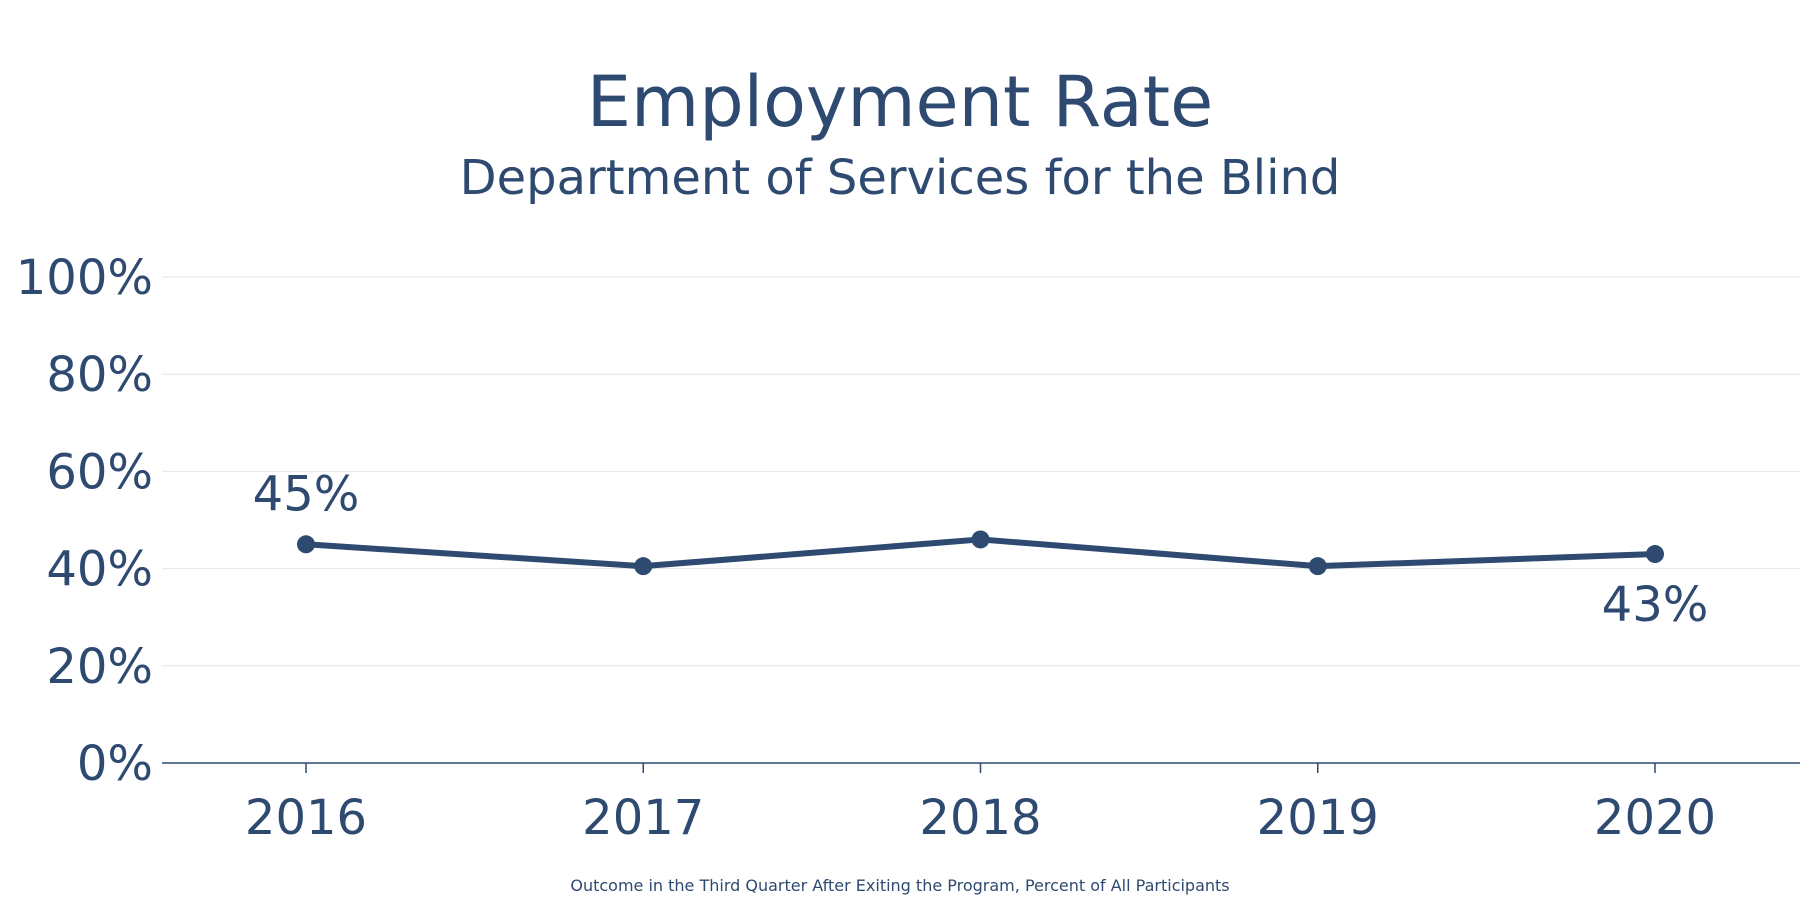 The height and width of the screenshot is (900, 1800). Describe the element at coordinates (99, 472) in the screenshot. I see `y-tick-label: 60%` at that location.